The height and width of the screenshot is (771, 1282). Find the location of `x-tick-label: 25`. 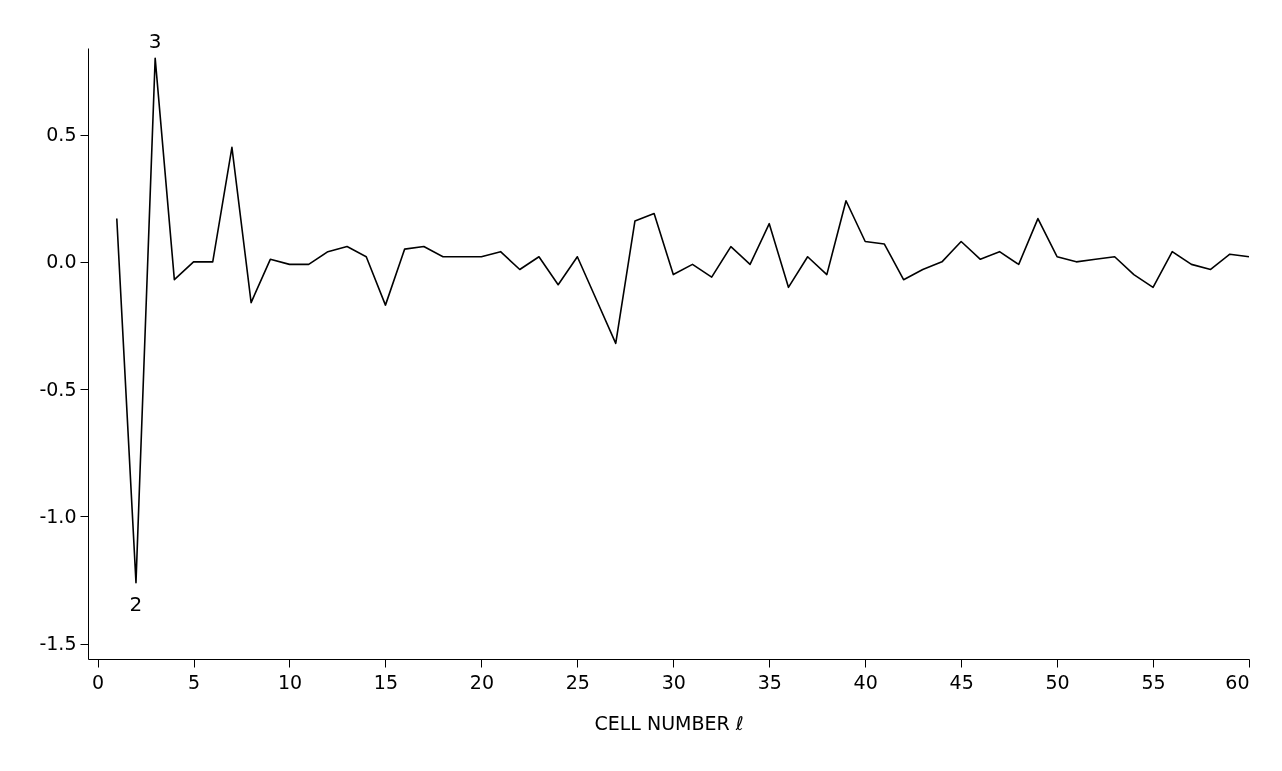

x-tick-label: 25 is located at coordinates (577, 681).